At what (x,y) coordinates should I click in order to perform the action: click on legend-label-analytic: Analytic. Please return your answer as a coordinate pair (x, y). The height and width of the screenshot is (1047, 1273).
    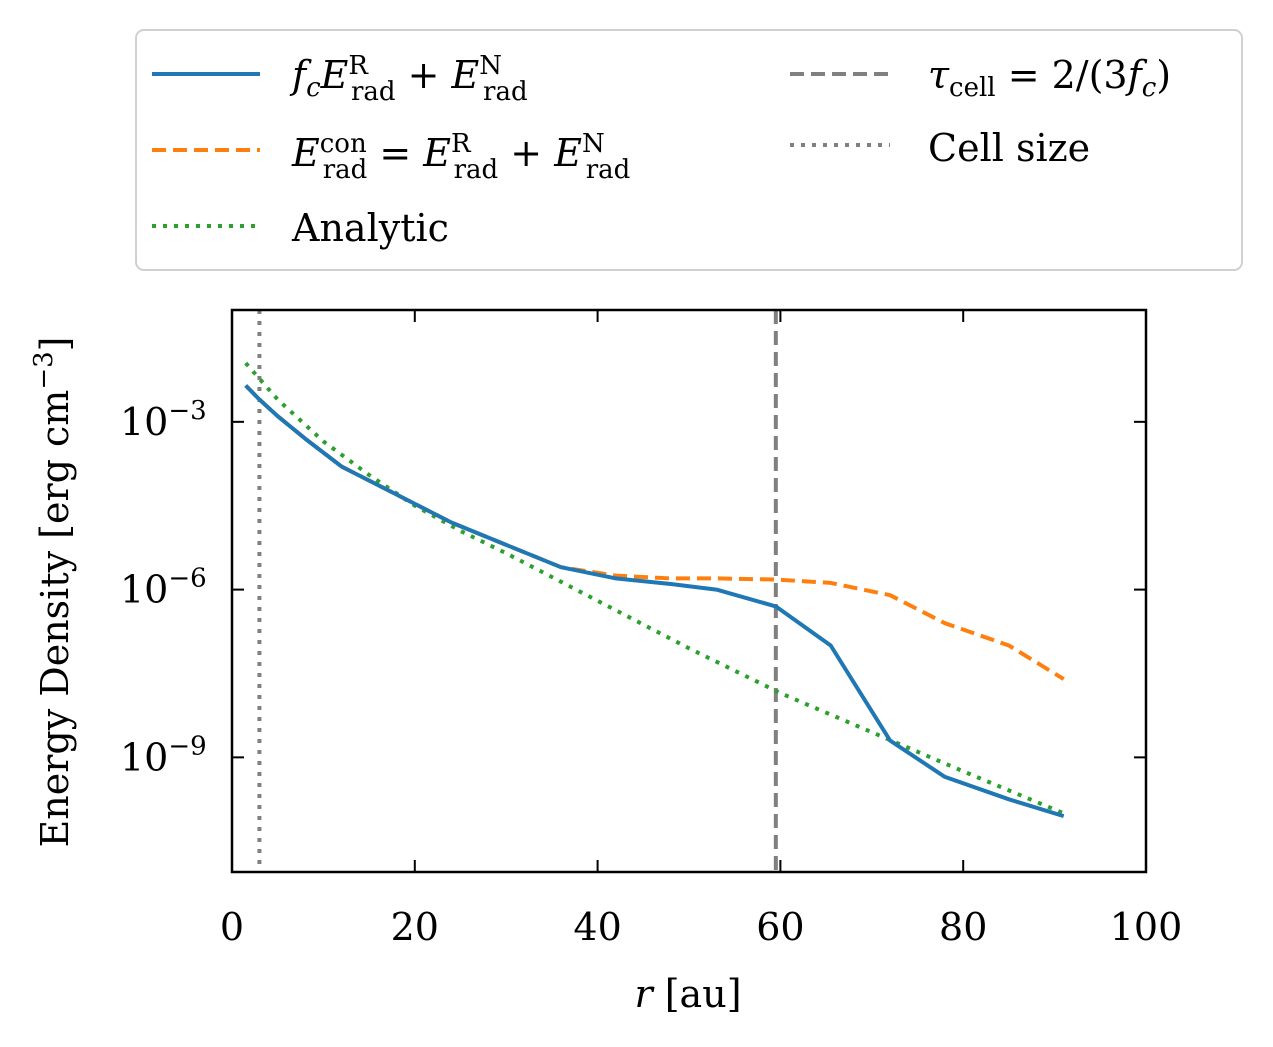
    Looking at the image, I should click on (370, 228).